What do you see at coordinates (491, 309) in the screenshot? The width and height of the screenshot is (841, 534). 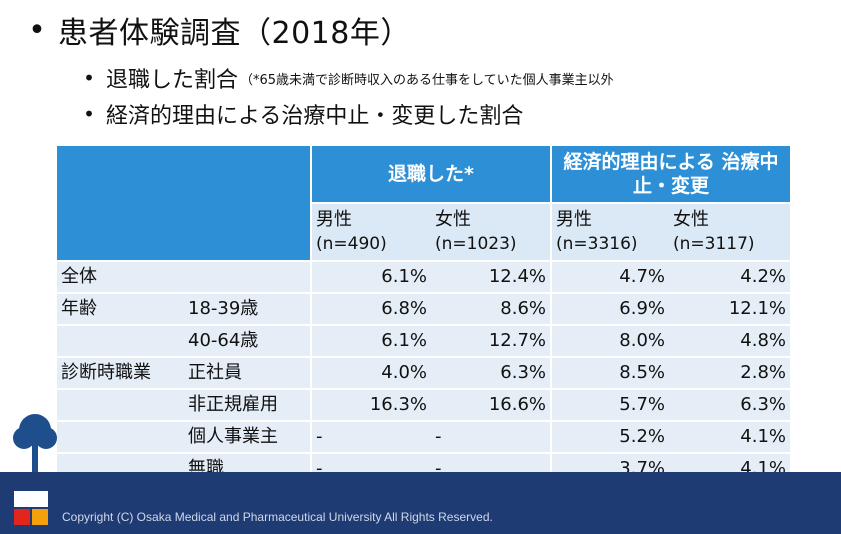 I see `value-cell: 8.6%` at bounding box center [491, 309].